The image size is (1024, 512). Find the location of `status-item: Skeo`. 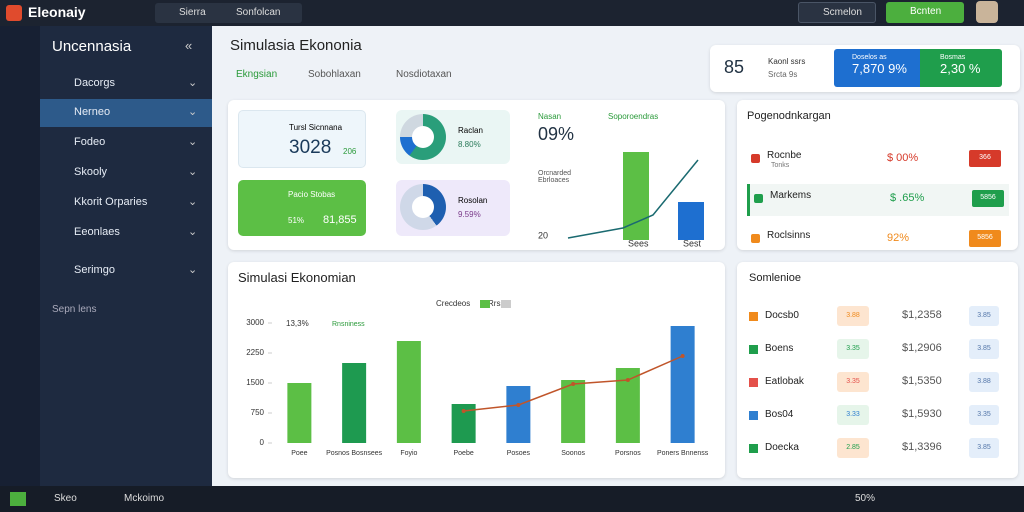

status-item: Skeo is located at coordinates (65, 498).